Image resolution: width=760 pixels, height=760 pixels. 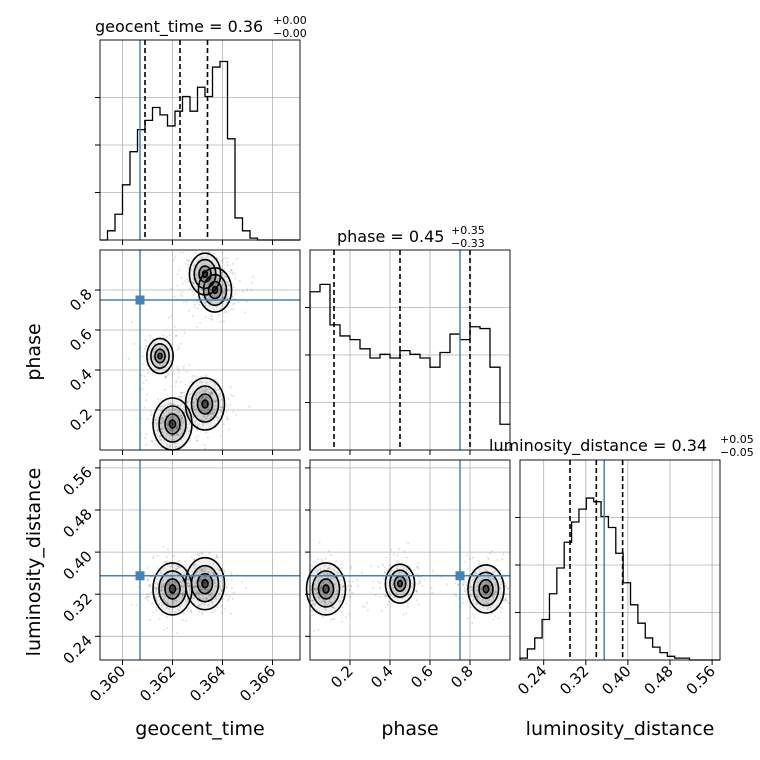 I want to click on histogram-step, so click(x=619, y=579).